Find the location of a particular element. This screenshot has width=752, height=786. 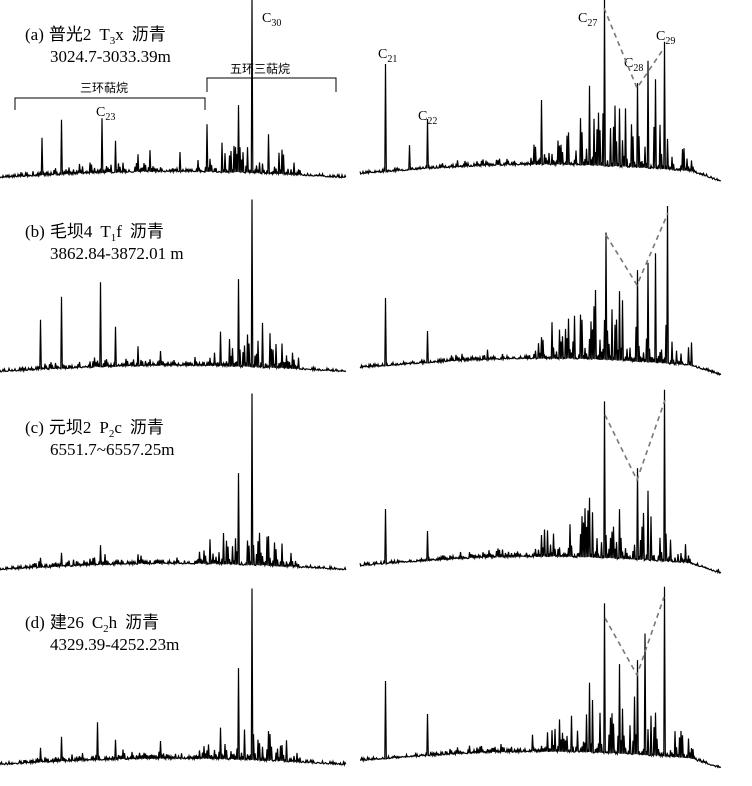

depth-range: 3862.84-3872.01 m is located at coordinates (117, 253).